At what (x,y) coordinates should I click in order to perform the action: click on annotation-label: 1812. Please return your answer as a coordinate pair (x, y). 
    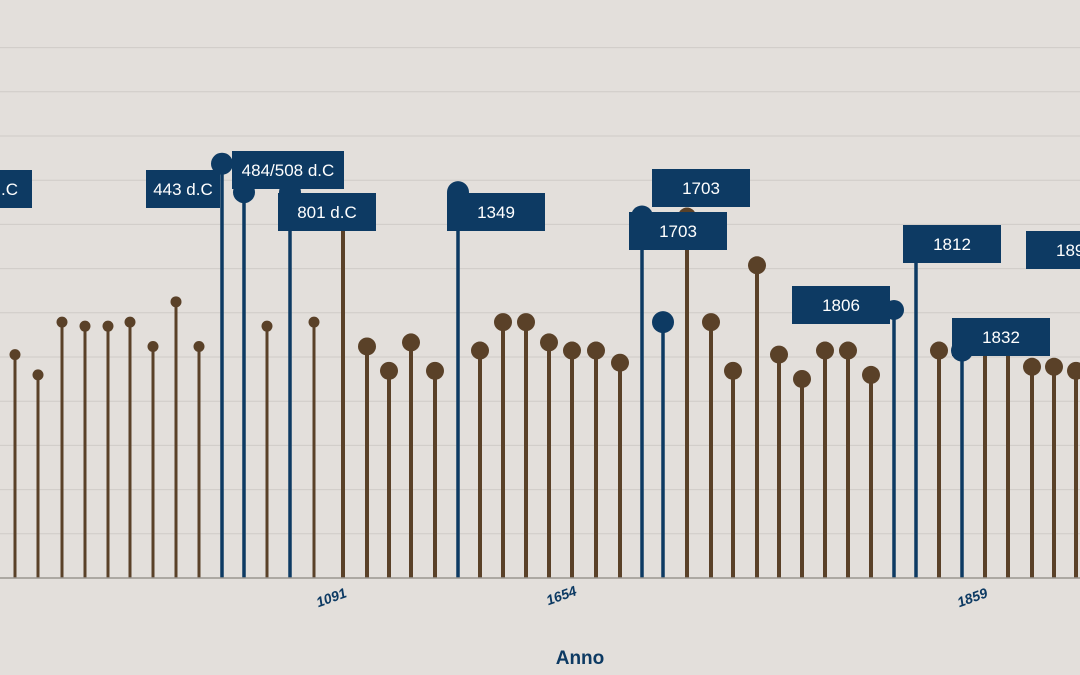
    Looking at the image, I should click on (952, 244).